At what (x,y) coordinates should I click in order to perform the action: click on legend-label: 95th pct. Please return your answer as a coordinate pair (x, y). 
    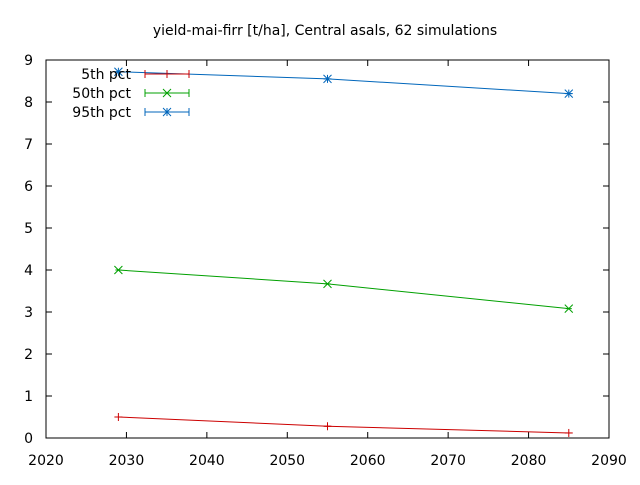
    Looking at the image, I should click on (101, 113).